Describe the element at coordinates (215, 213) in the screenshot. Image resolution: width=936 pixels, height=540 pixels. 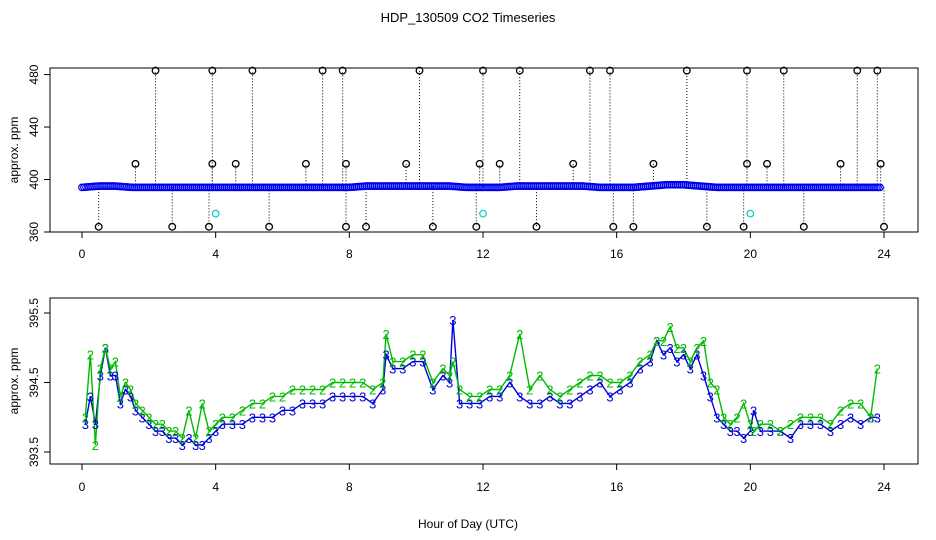
I see `cyan-point` at that location.